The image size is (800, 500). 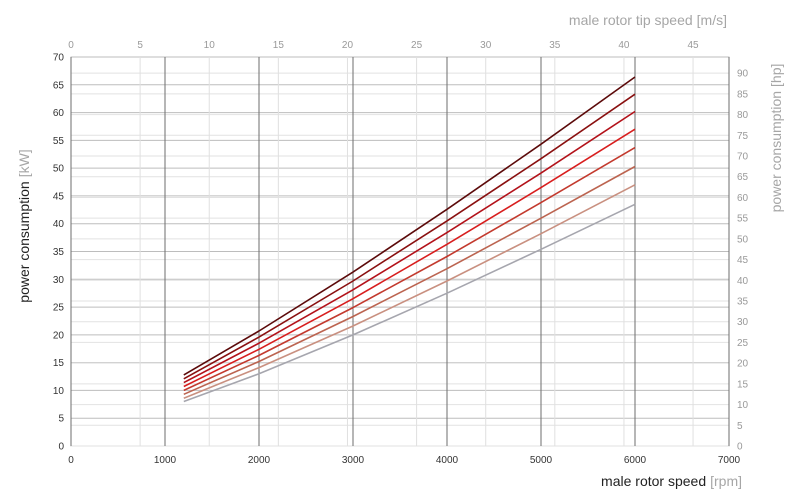 What do you see at coordinates (743, 405) in the screenshot?
I see `y2-tick-label: 10` at bounding box center [743, 405].